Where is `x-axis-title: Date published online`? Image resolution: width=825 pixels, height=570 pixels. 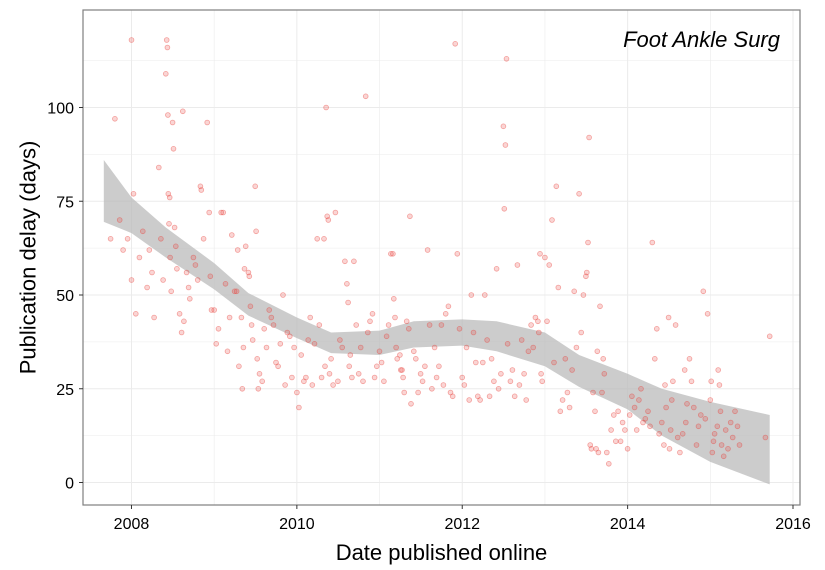
x-axis-title: Date published online is located at coordinates (442, 552).